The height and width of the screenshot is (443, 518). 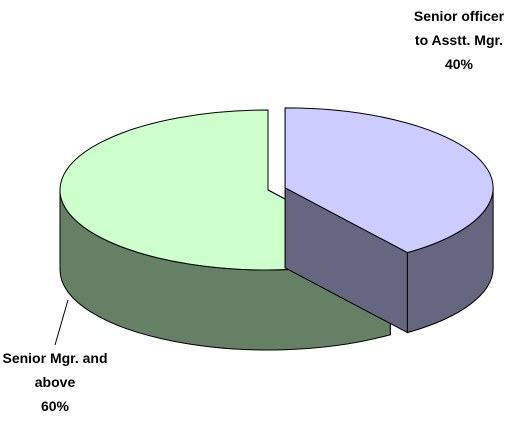 What do you see at coordinates (61, 322) in the screenshot?
I see `leader-line` at bounding box center [61, 322].